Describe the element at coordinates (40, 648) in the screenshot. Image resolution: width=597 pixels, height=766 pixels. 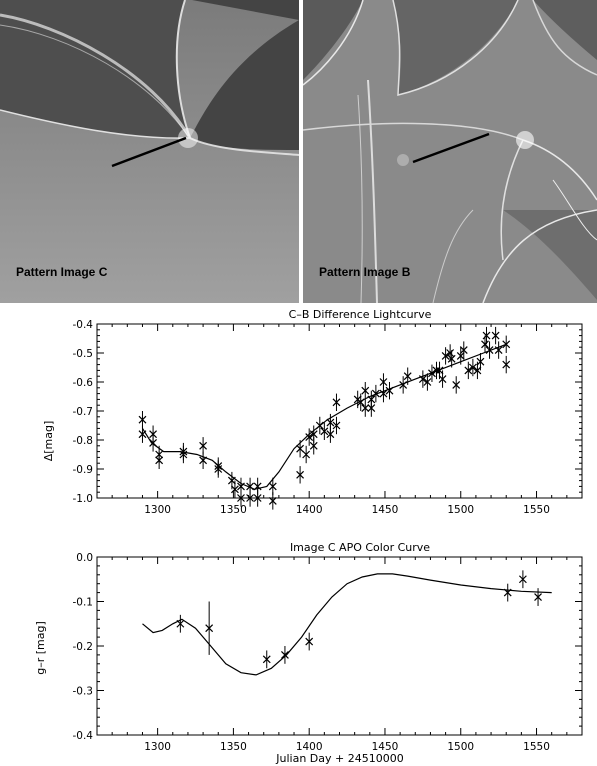
I see `chart-1-ylabel: g–r [mag]` at that location.